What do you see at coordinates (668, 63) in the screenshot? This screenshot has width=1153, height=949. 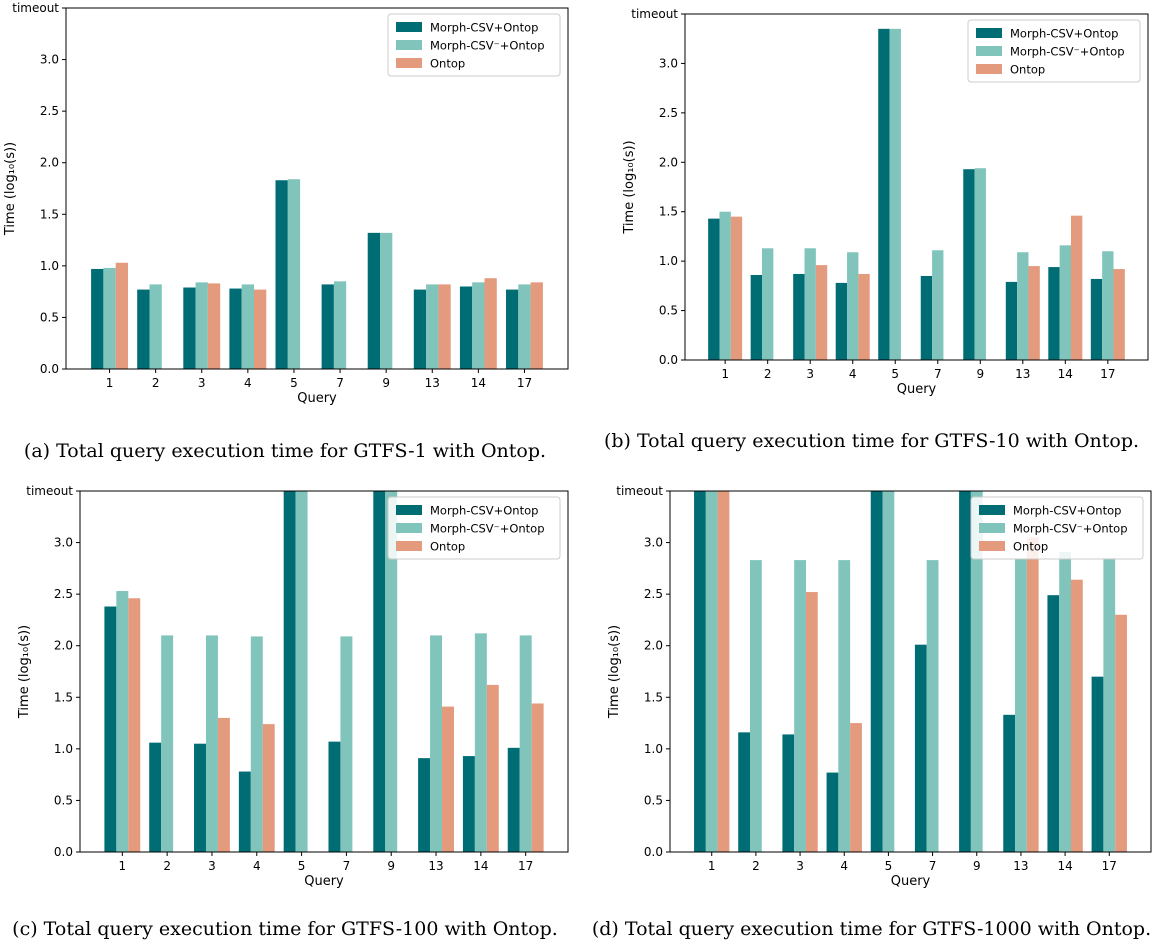 I see `y-tick-label: 3.0` at bounding box center [668, 63].